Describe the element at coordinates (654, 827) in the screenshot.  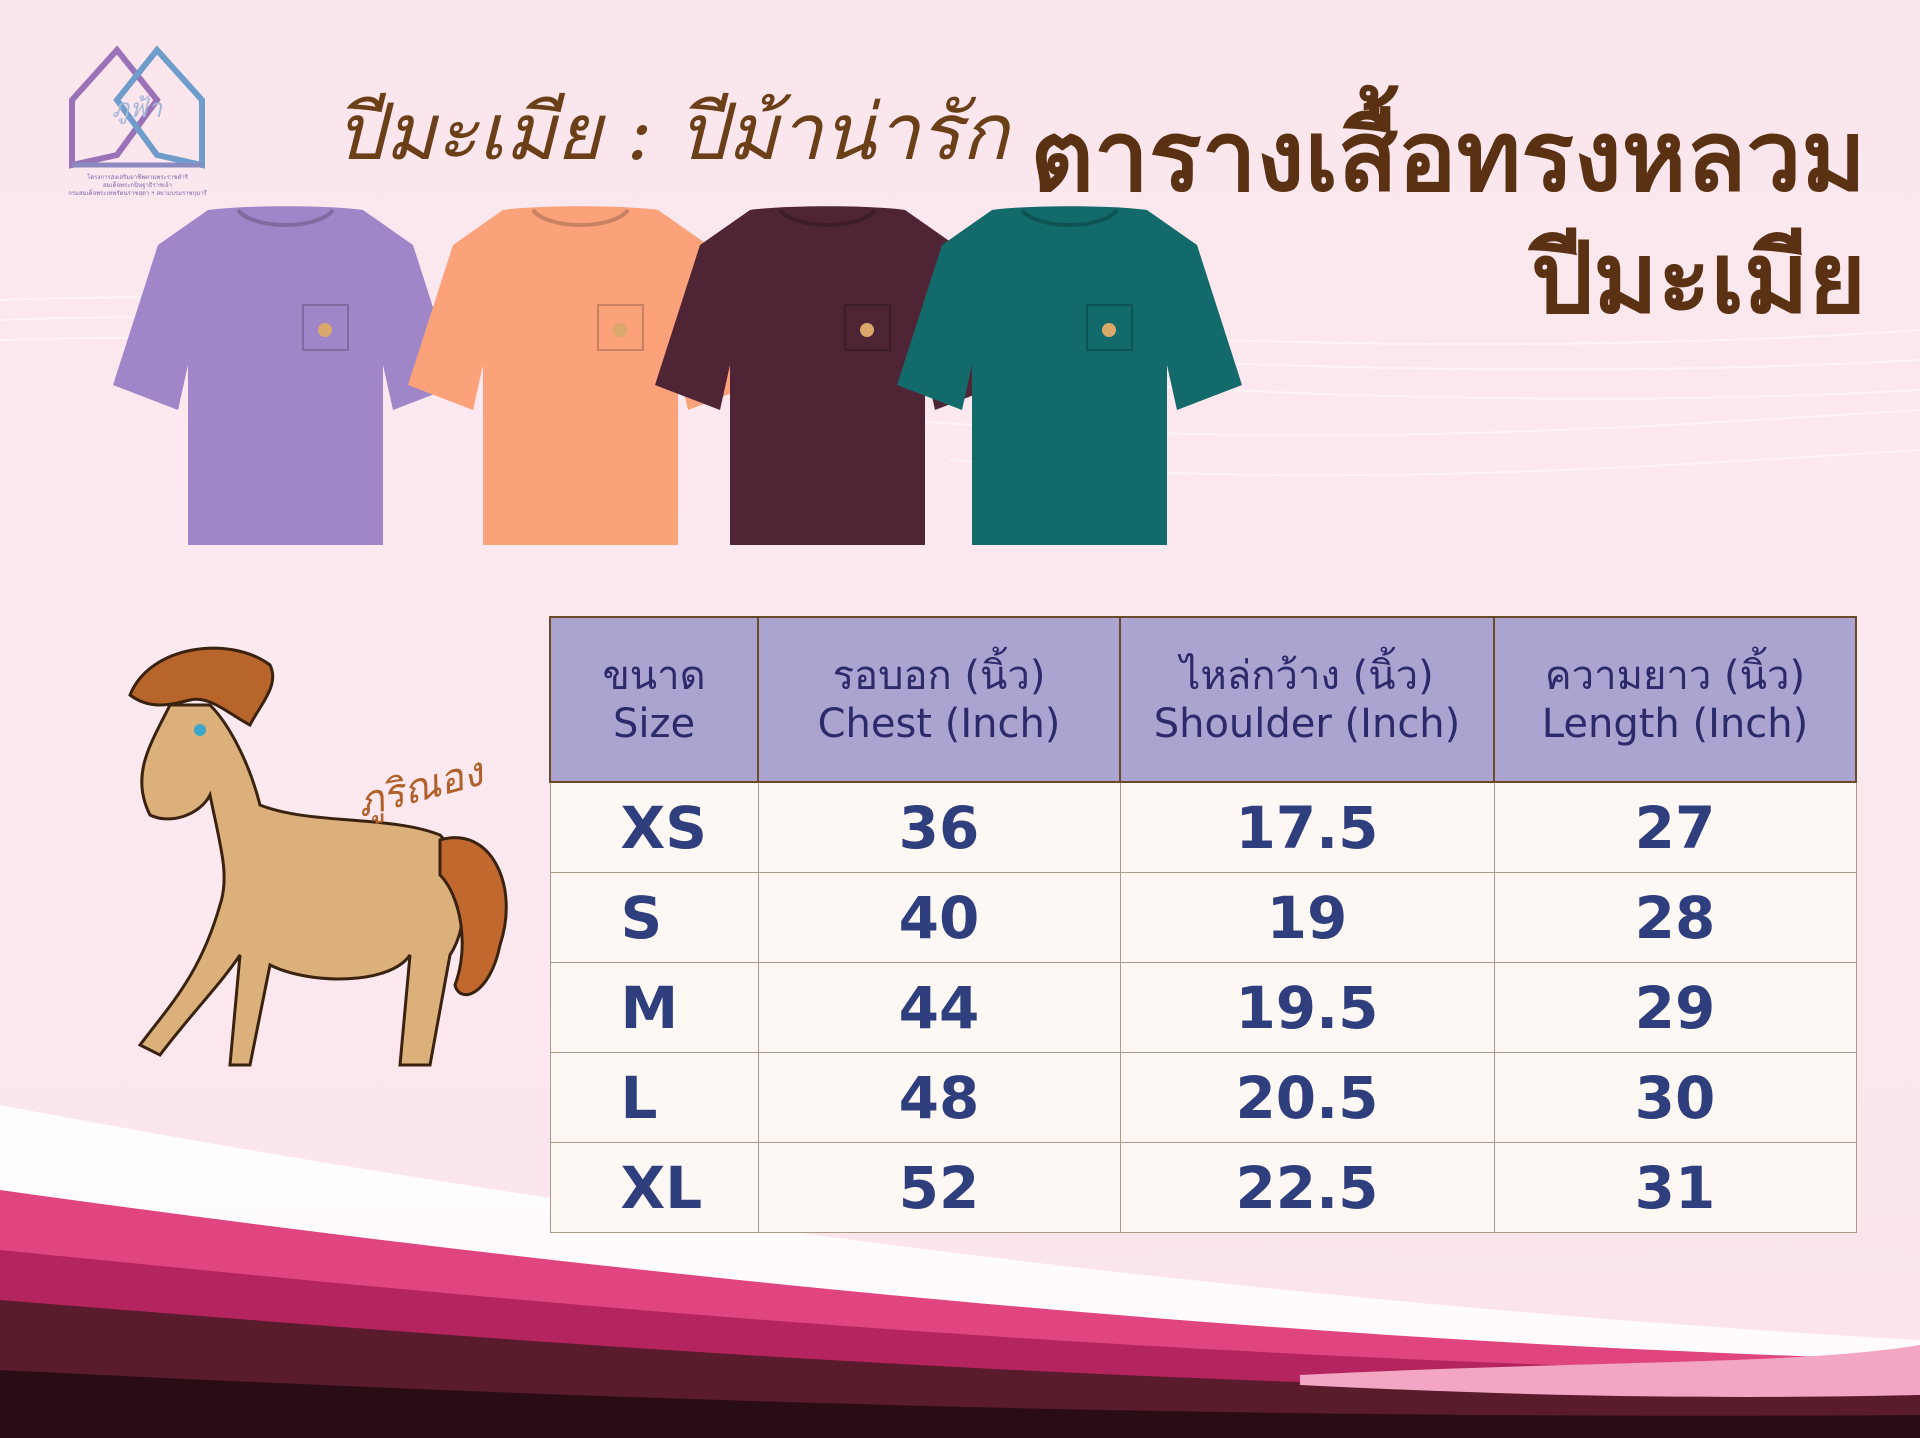
I see `cell-size: XS` at that location.